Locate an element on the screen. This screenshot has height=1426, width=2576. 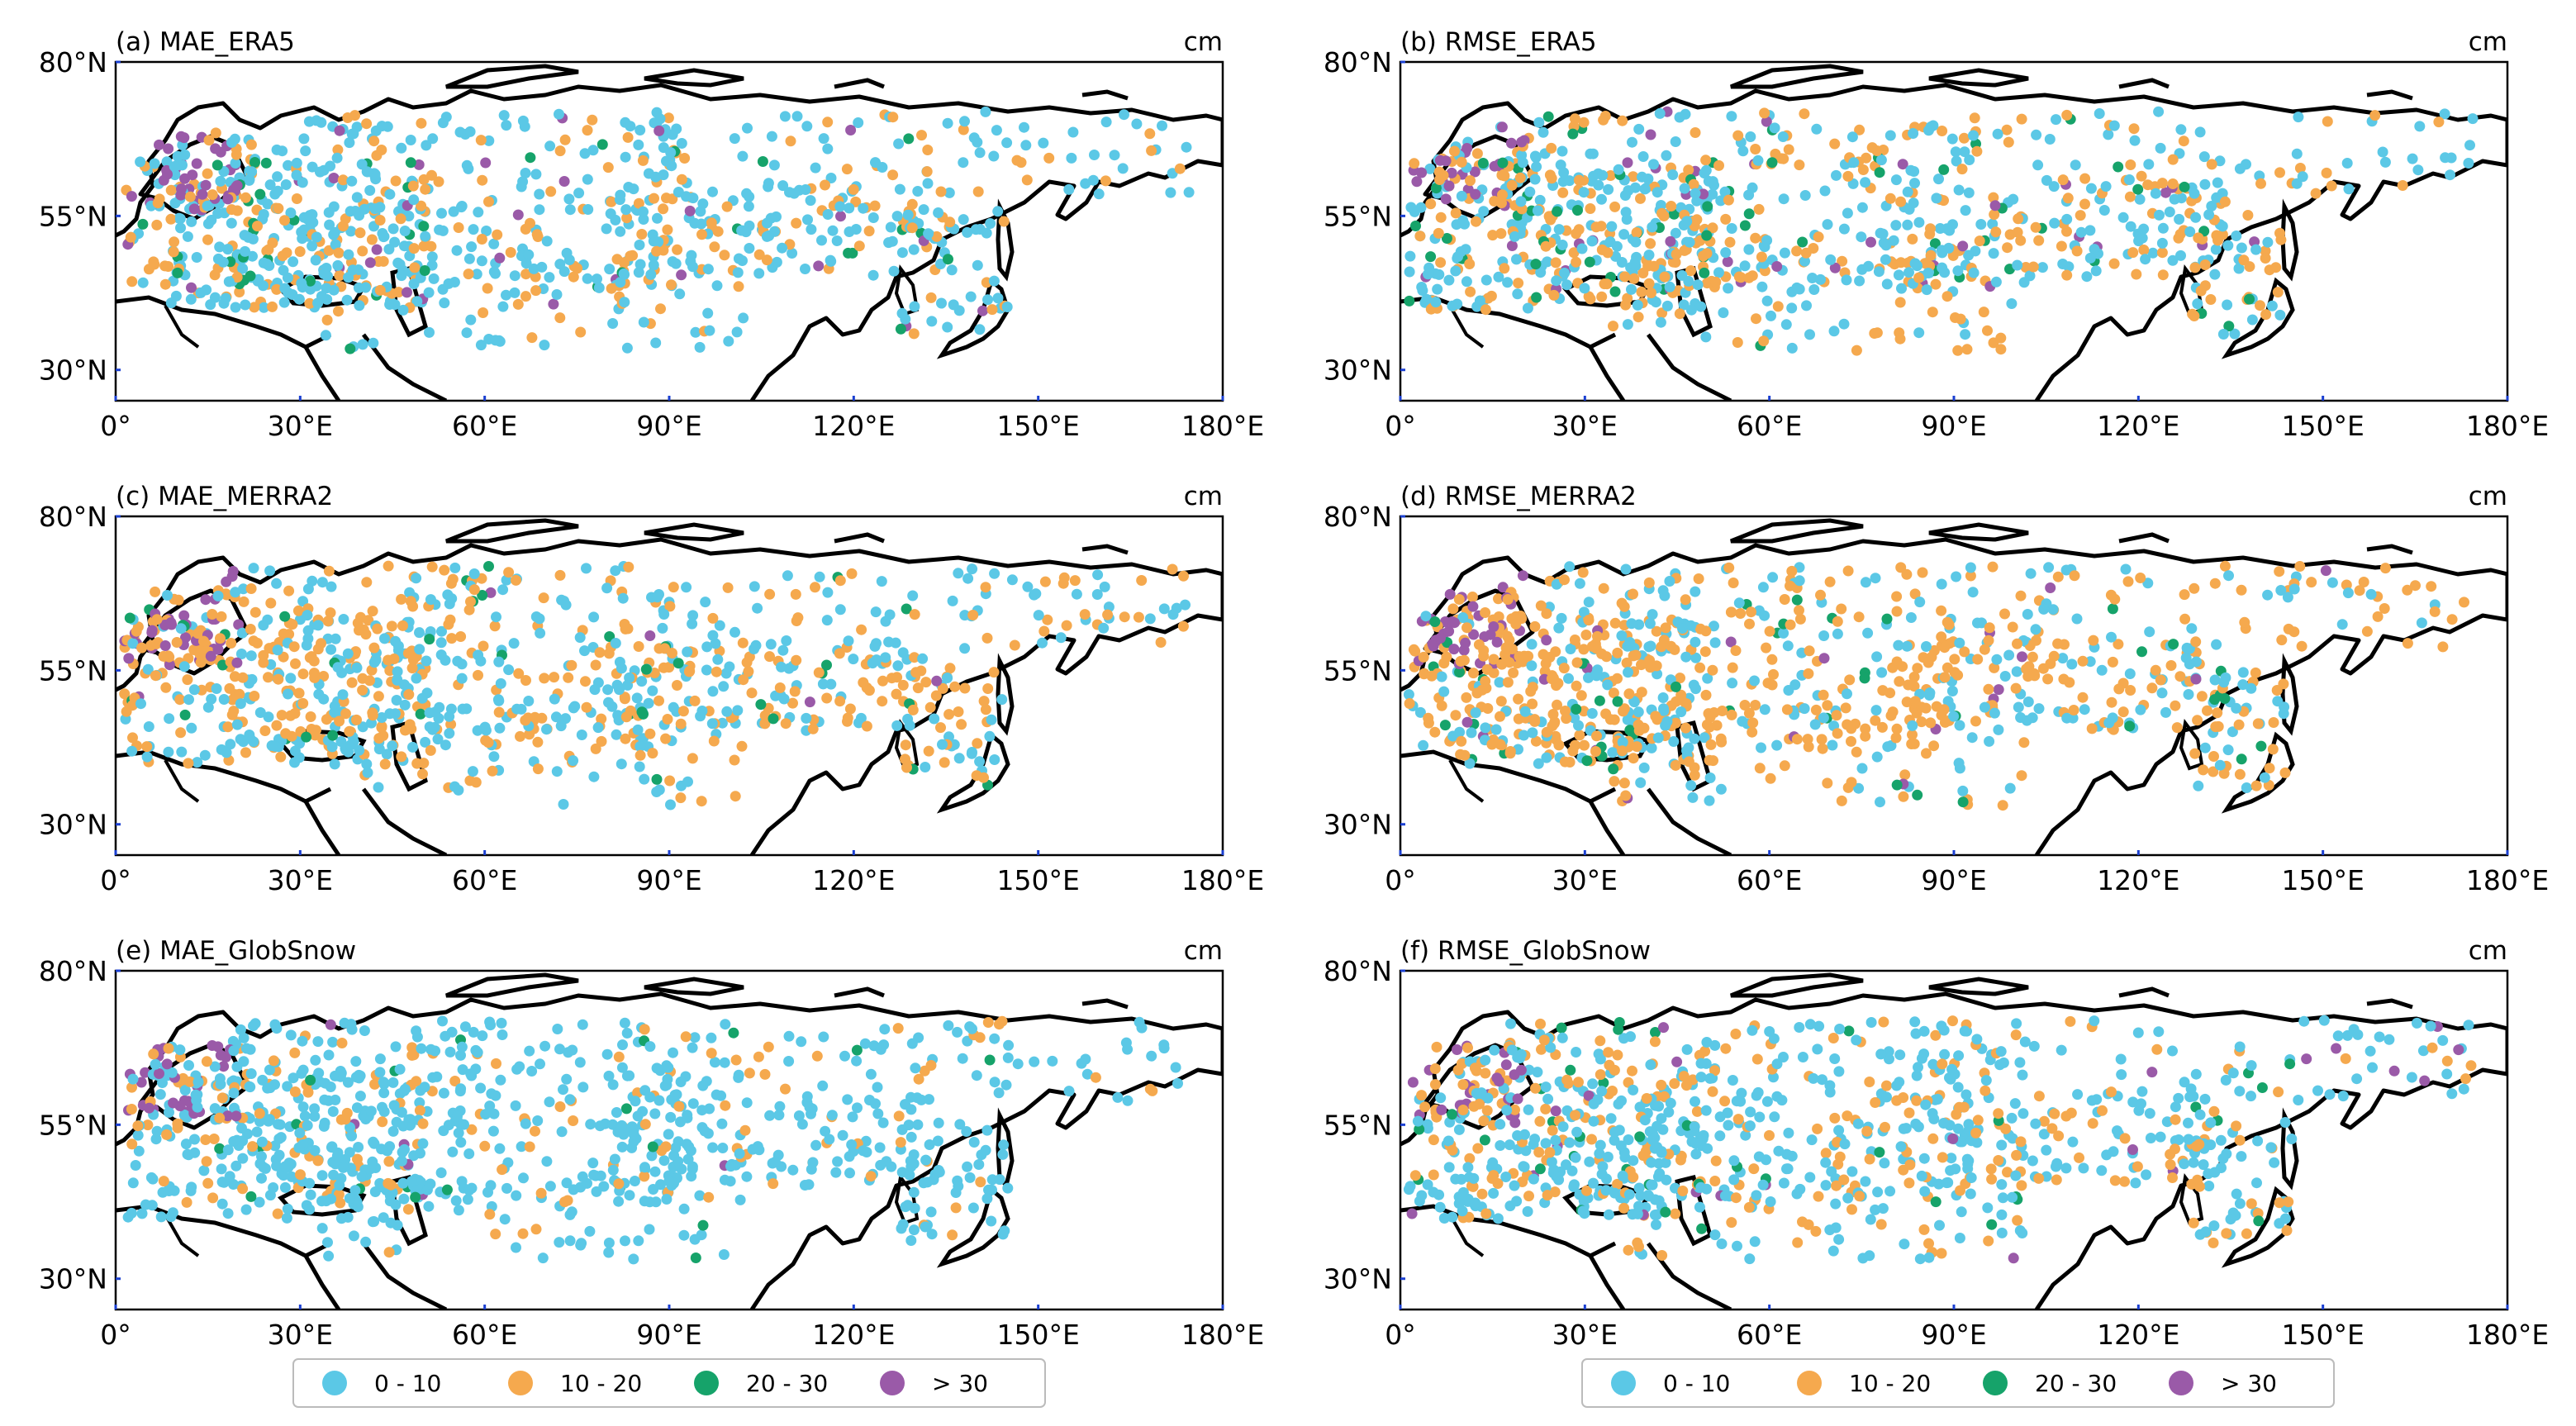
x-tick-label: 180°E is located at coordinates (2507, 880).